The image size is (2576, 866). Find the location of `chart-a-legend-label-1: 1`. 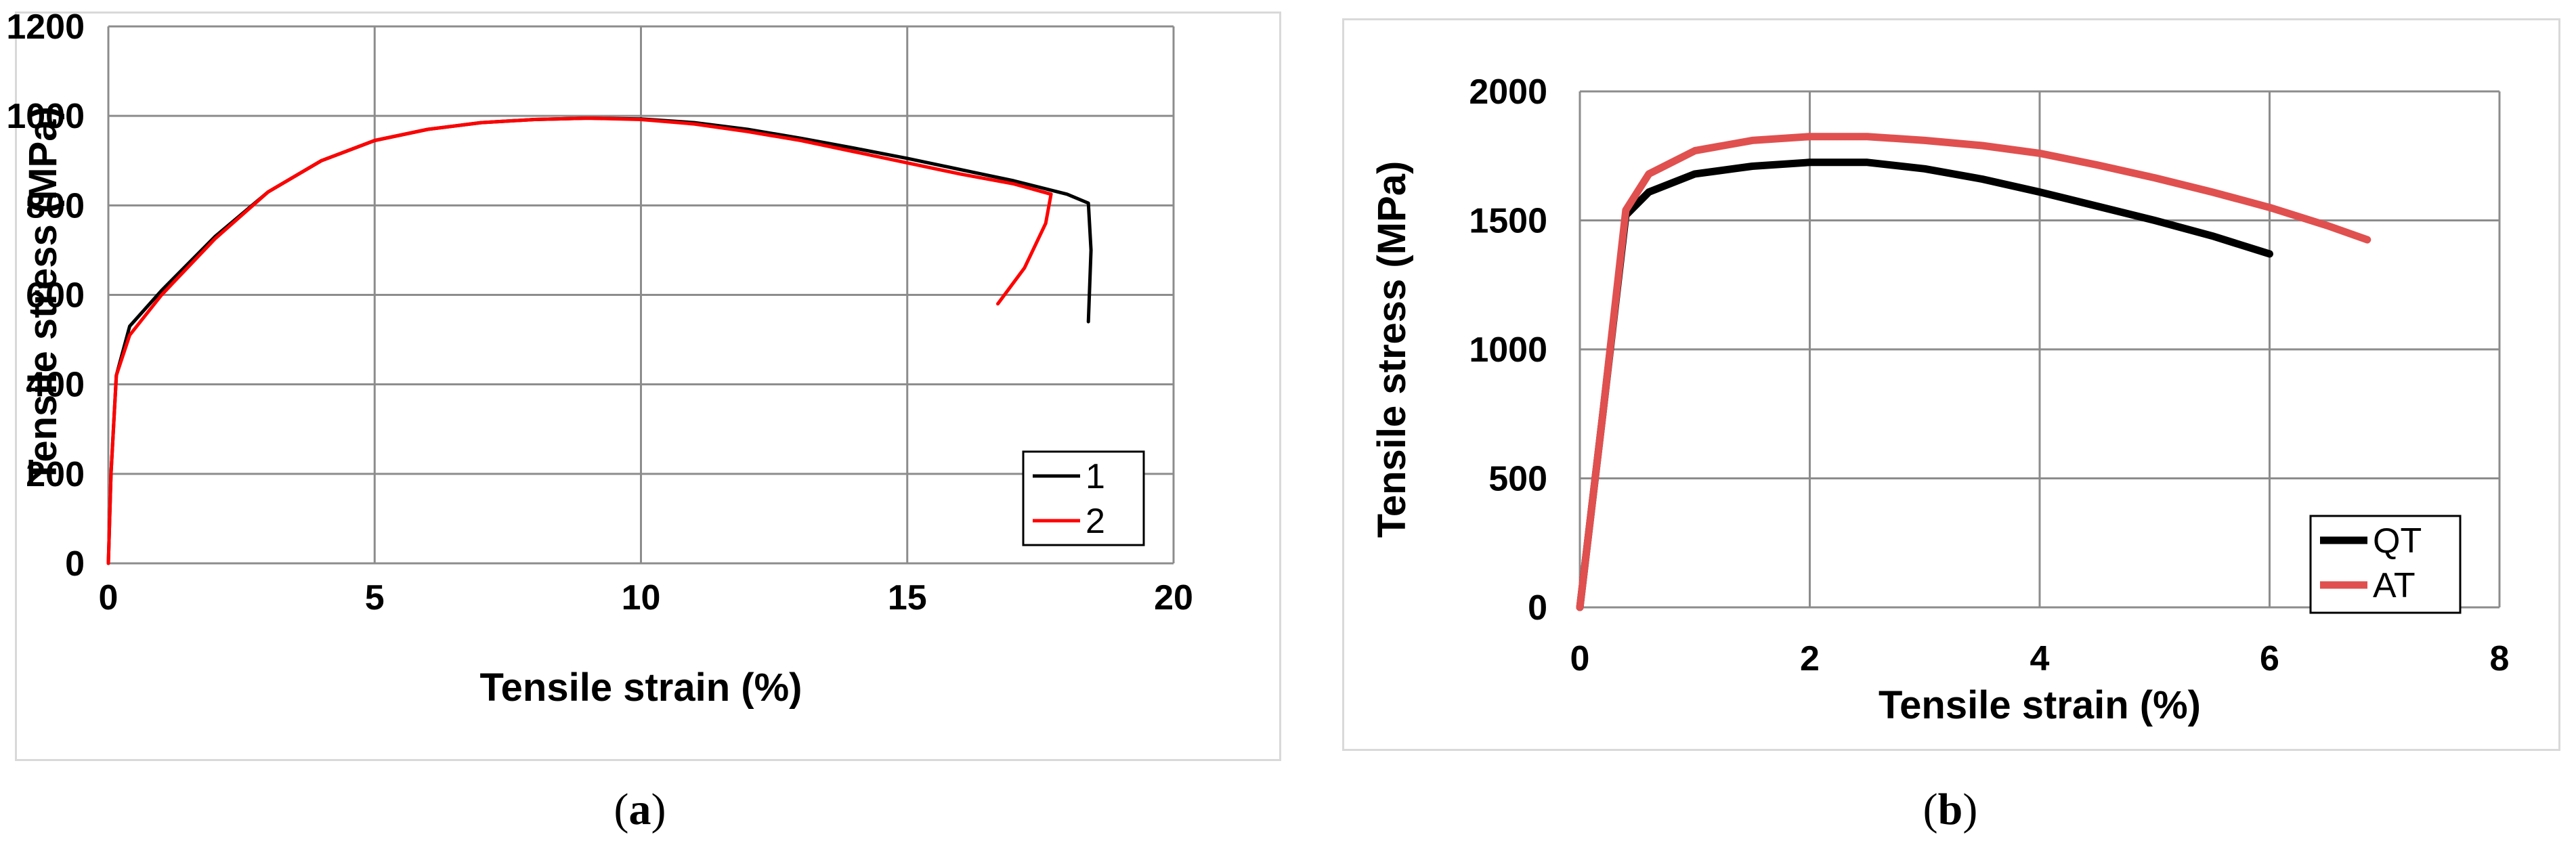

chart-a-legend-label-1: 1 is located at coordinates (1095, 477).